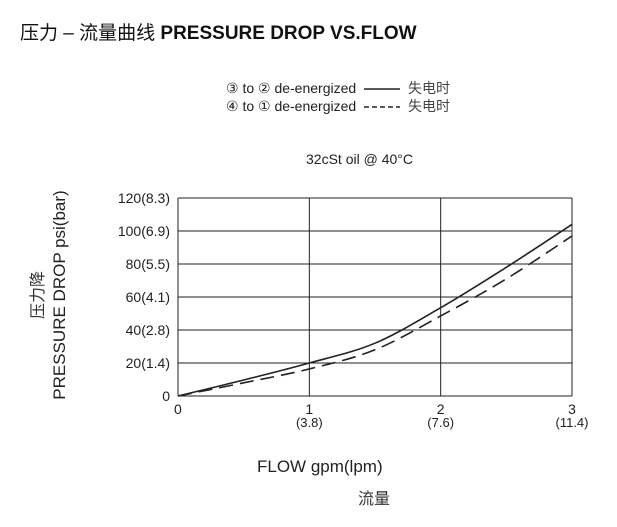 The width and height of the screenshot is (617, 527). Describe the element at coordinates (148, 297) in the screenshot. I see `y-tick-label: 60(4.1)` at that location.